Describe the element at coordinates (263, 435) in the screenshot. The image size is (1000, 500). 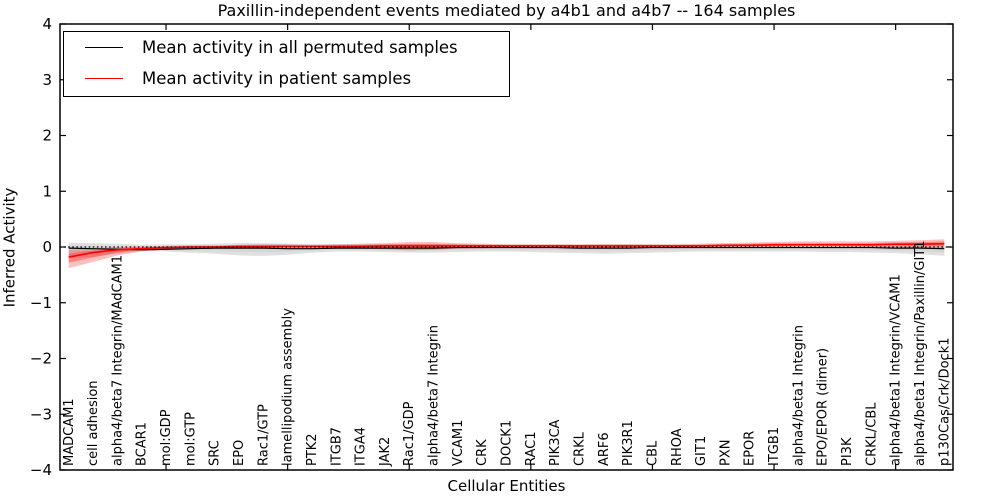
I see `x-category-label: Rac1/GTP` at that location.